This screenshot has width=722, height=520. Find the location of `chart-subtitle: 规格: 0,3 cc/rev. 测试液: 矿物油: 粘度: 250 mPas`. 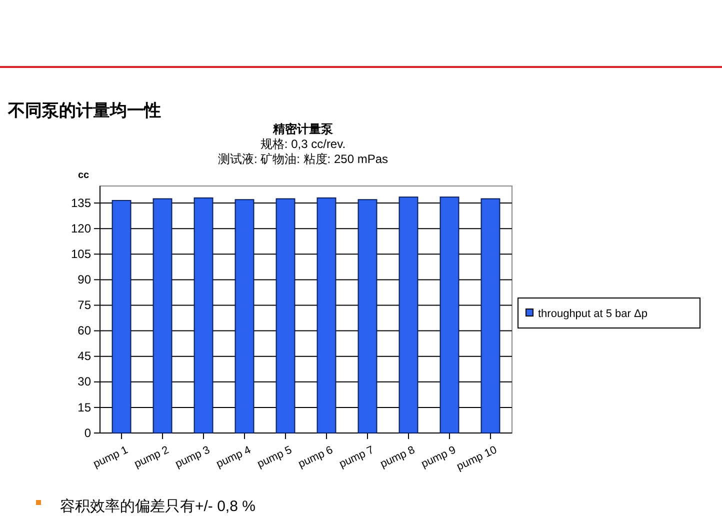

chart-subtitle: 规格: 0,3 cc/rev. 测试液: 矿物油: 粘度: 250 mPas is located at coordinates (303, 151).